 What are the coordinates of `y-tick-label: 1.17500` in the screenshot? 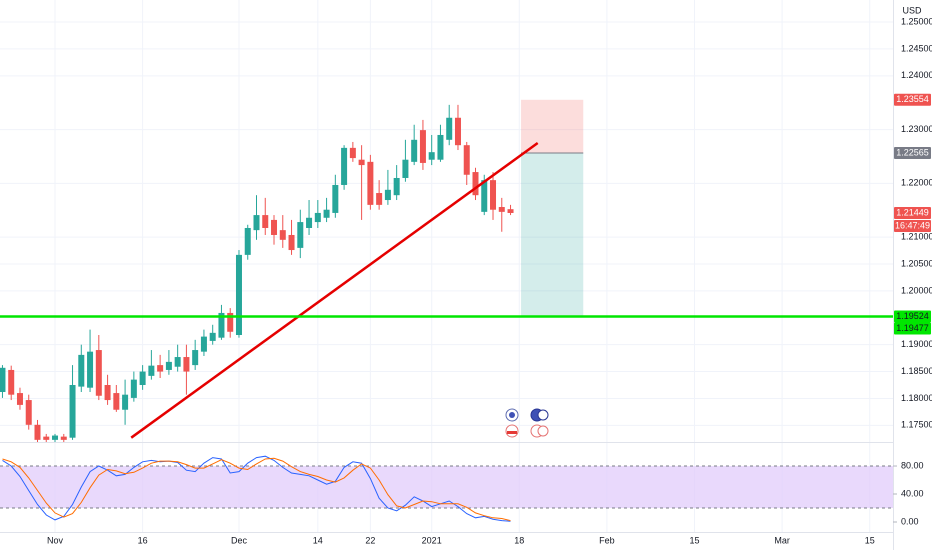 It's located at (916, 425).